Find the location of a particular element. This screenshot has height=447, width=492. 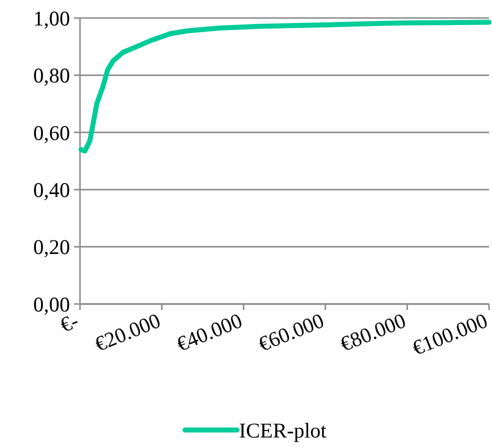

y-tick-label: 0,80 is located at coordinates (51, 76).